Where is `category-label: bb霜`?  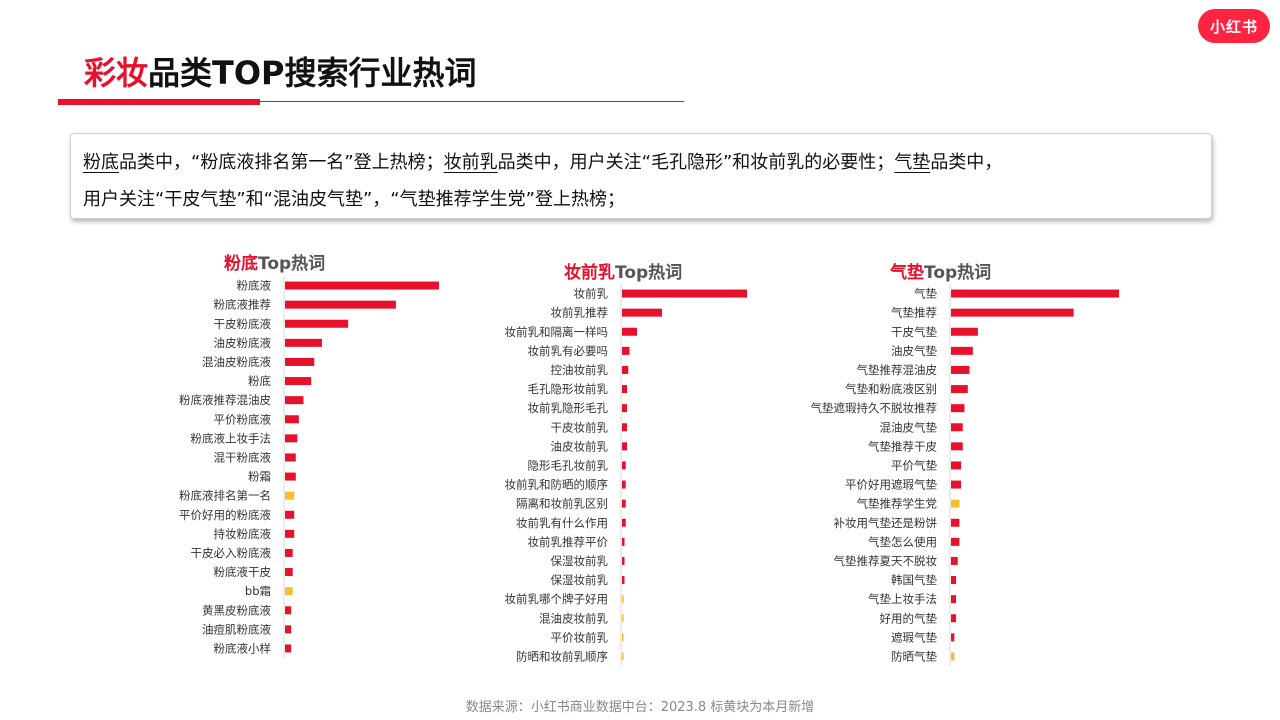
category-label: bb霜 is located at coordinates (258, 591).